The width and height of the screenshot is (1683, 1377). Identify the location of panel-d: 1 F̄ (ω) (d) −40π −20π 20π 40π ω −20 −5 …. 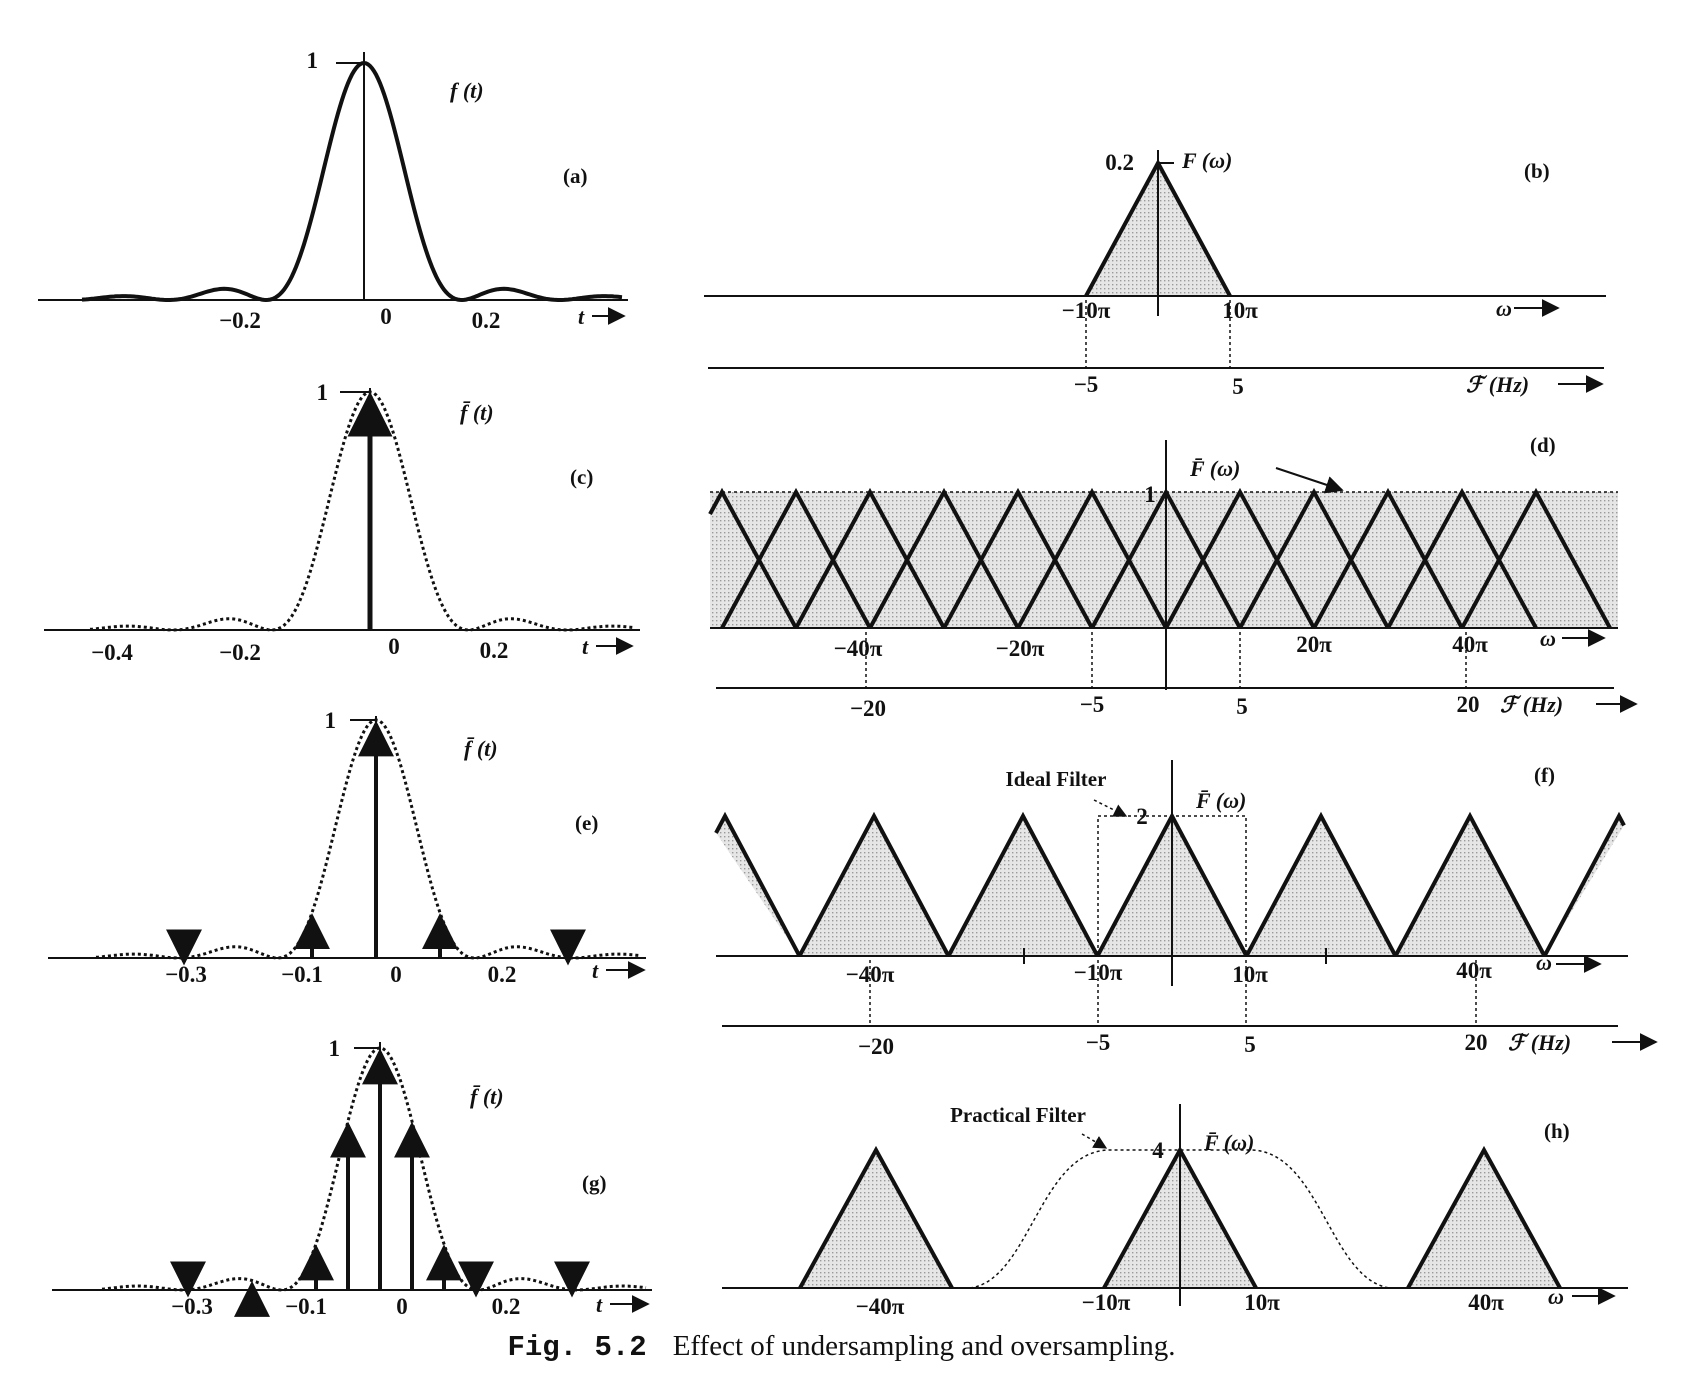
(1173, 577).